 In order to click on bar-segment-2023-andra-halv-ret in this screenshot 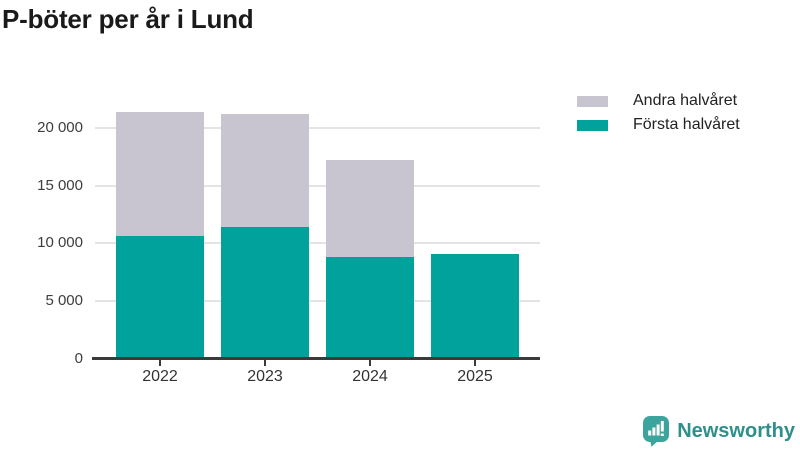, I will do `click(265, 170)`.